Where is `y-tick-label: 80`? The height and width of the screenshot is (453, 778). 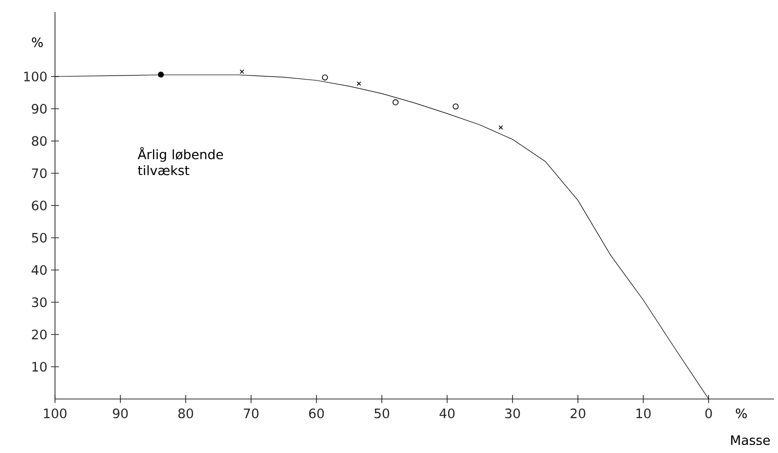 y-tick-label: 80 is located at coordinates (39, 141).